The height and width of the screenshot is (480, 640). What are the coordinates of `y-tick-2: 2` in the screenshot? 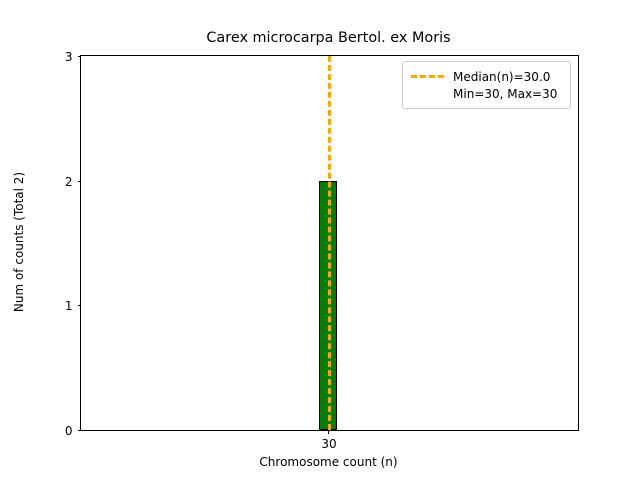 It's located at (73, 182).